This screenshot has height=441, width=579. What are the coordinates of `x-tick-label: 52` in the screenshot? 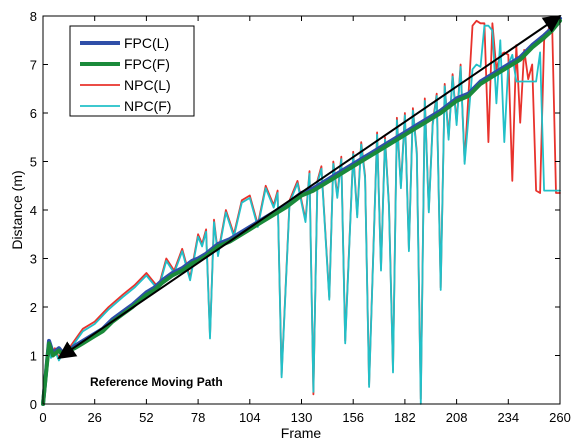 It's located at (146, 417).